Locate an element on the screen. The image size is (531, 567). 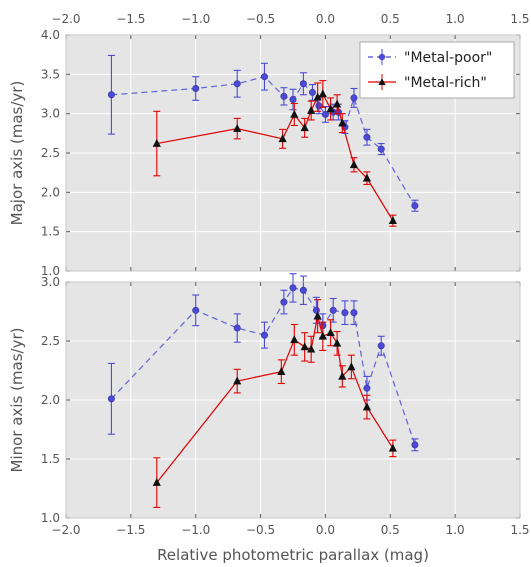
legend-box is located at coordinates (437, 70).